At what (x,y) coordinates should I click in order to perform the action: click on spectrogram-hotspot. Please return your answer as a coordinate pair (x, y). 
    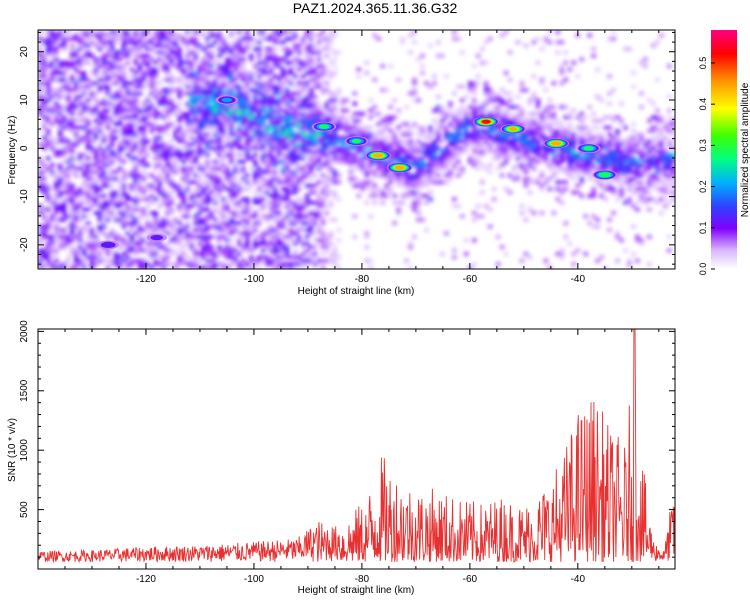
    Looking at the image, I should click on (227, 100).